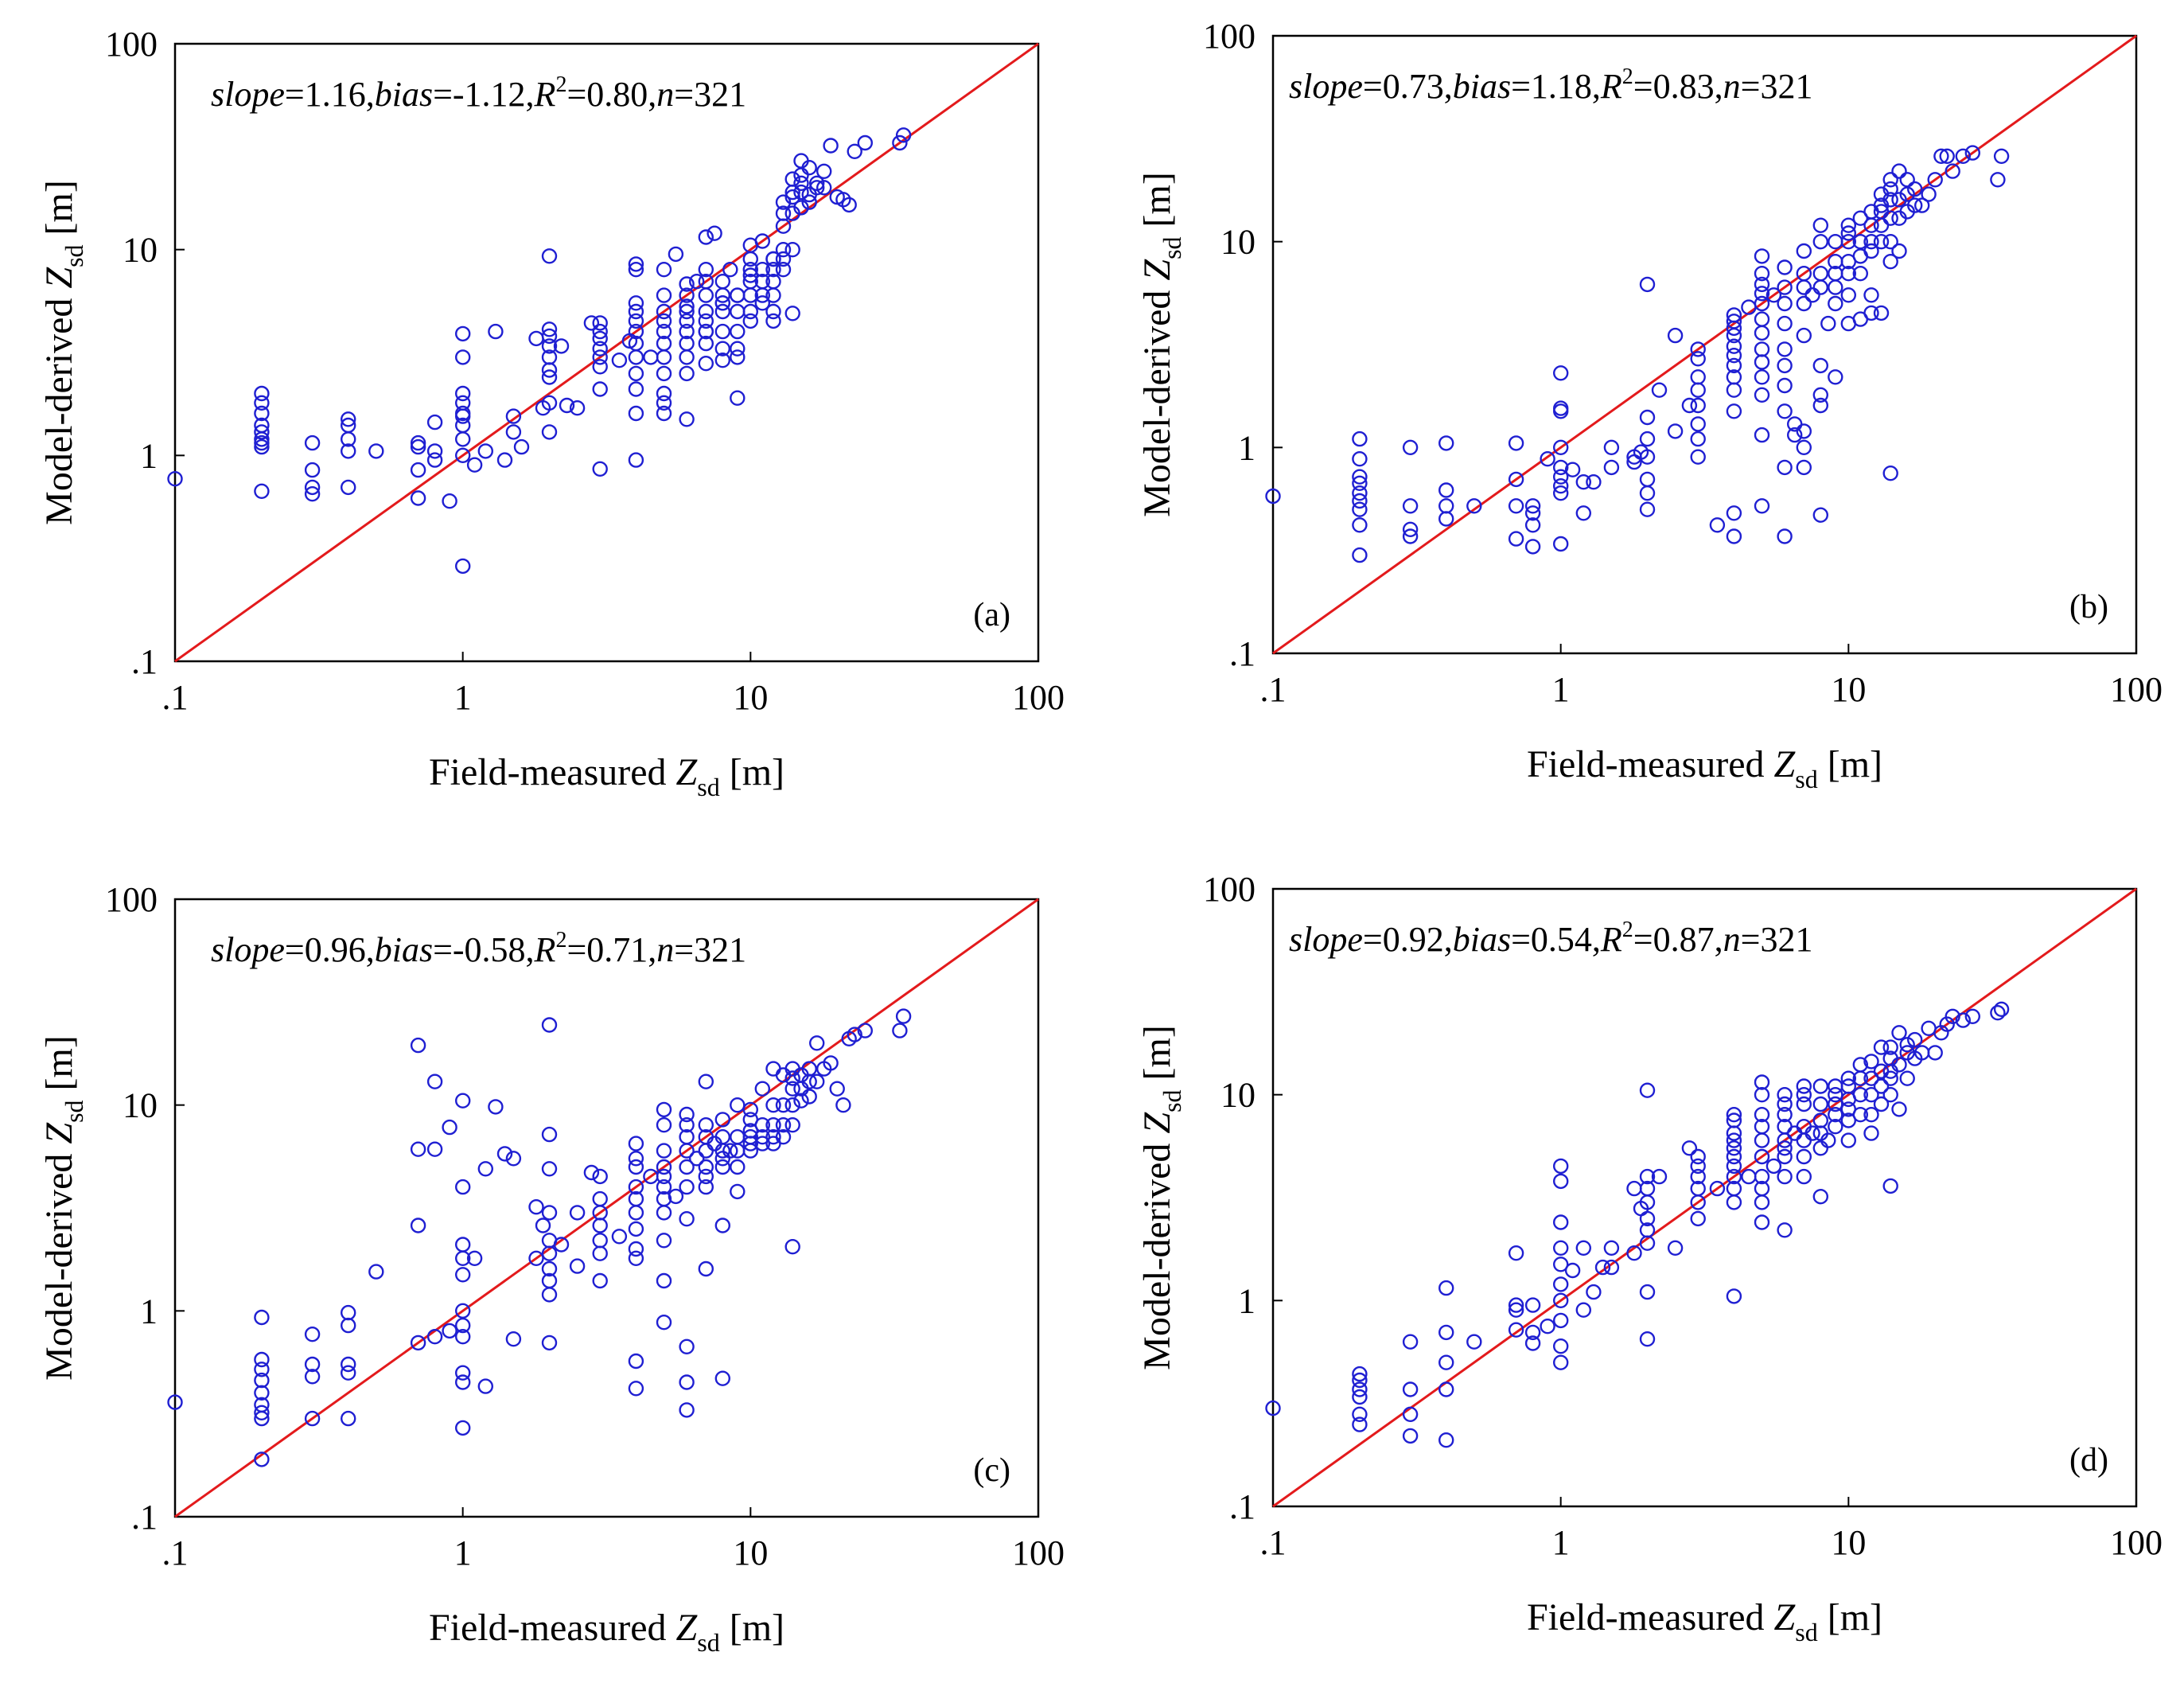  I want to click on y-axis-title: Model-derived Zsd [m], so click(63, 352).